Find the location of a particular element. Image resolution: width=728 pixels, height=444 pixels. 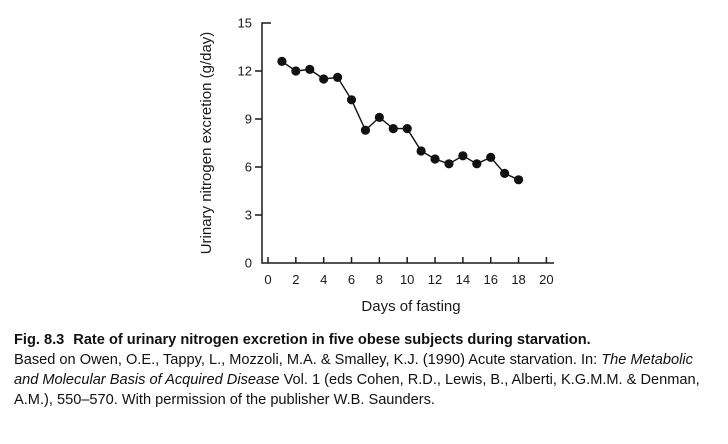

y-axis is located at coordinates (266, 143).